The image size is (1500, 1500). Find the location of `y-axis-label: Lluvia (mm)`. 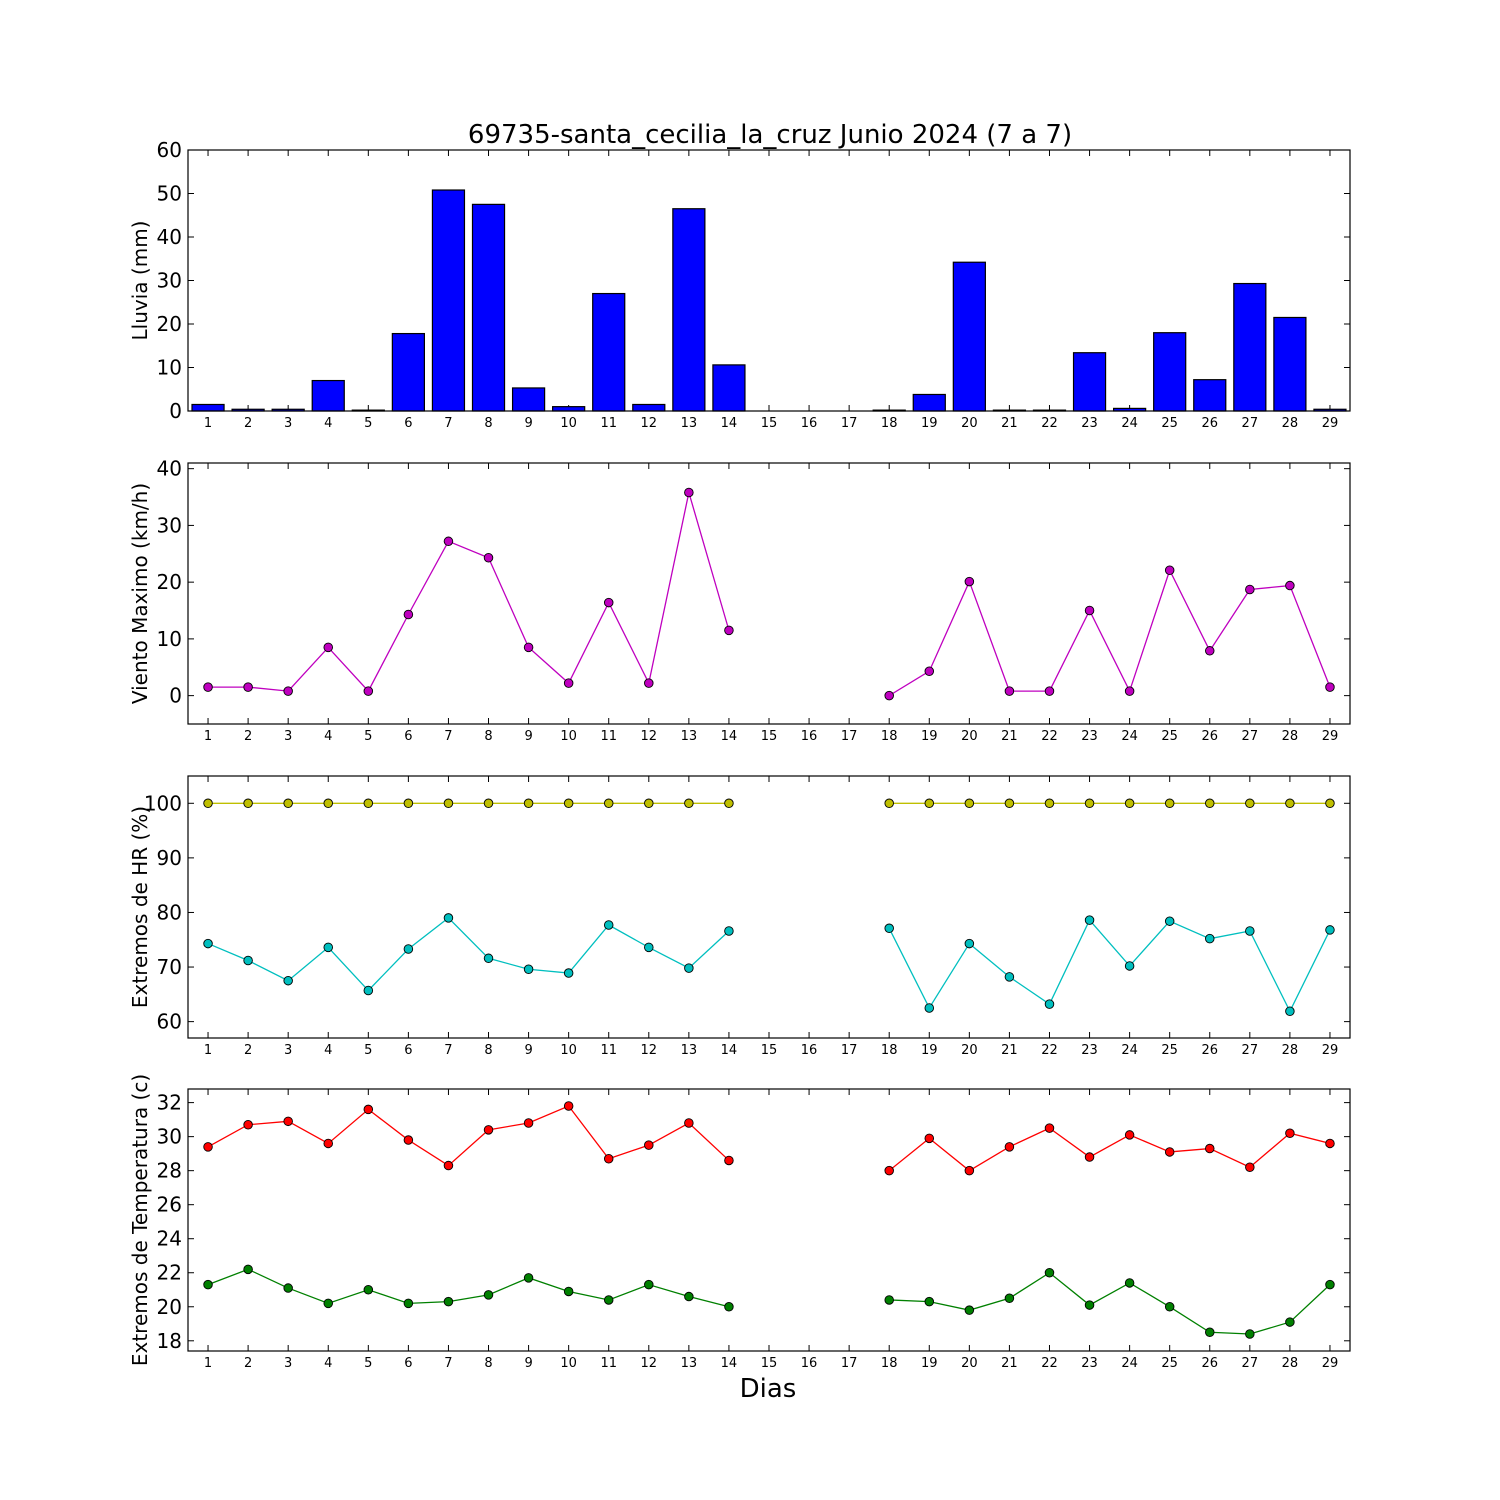

y-axis-label: Lluvia (mm) is located at coordinates (140, 281).